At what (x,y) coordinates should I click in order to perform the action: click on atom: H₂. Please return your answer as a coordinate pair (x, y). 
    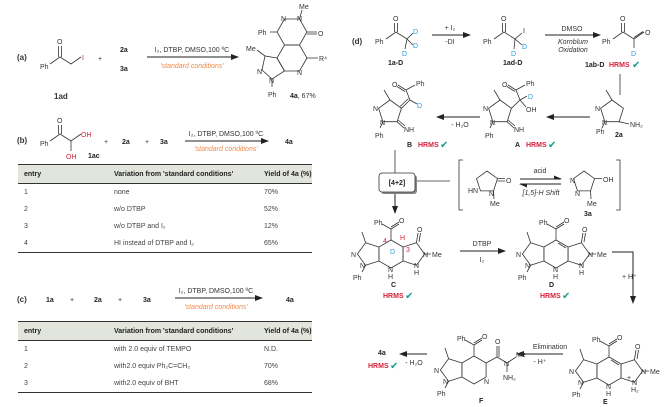
    Looking at the image, I should click on (635, 390).